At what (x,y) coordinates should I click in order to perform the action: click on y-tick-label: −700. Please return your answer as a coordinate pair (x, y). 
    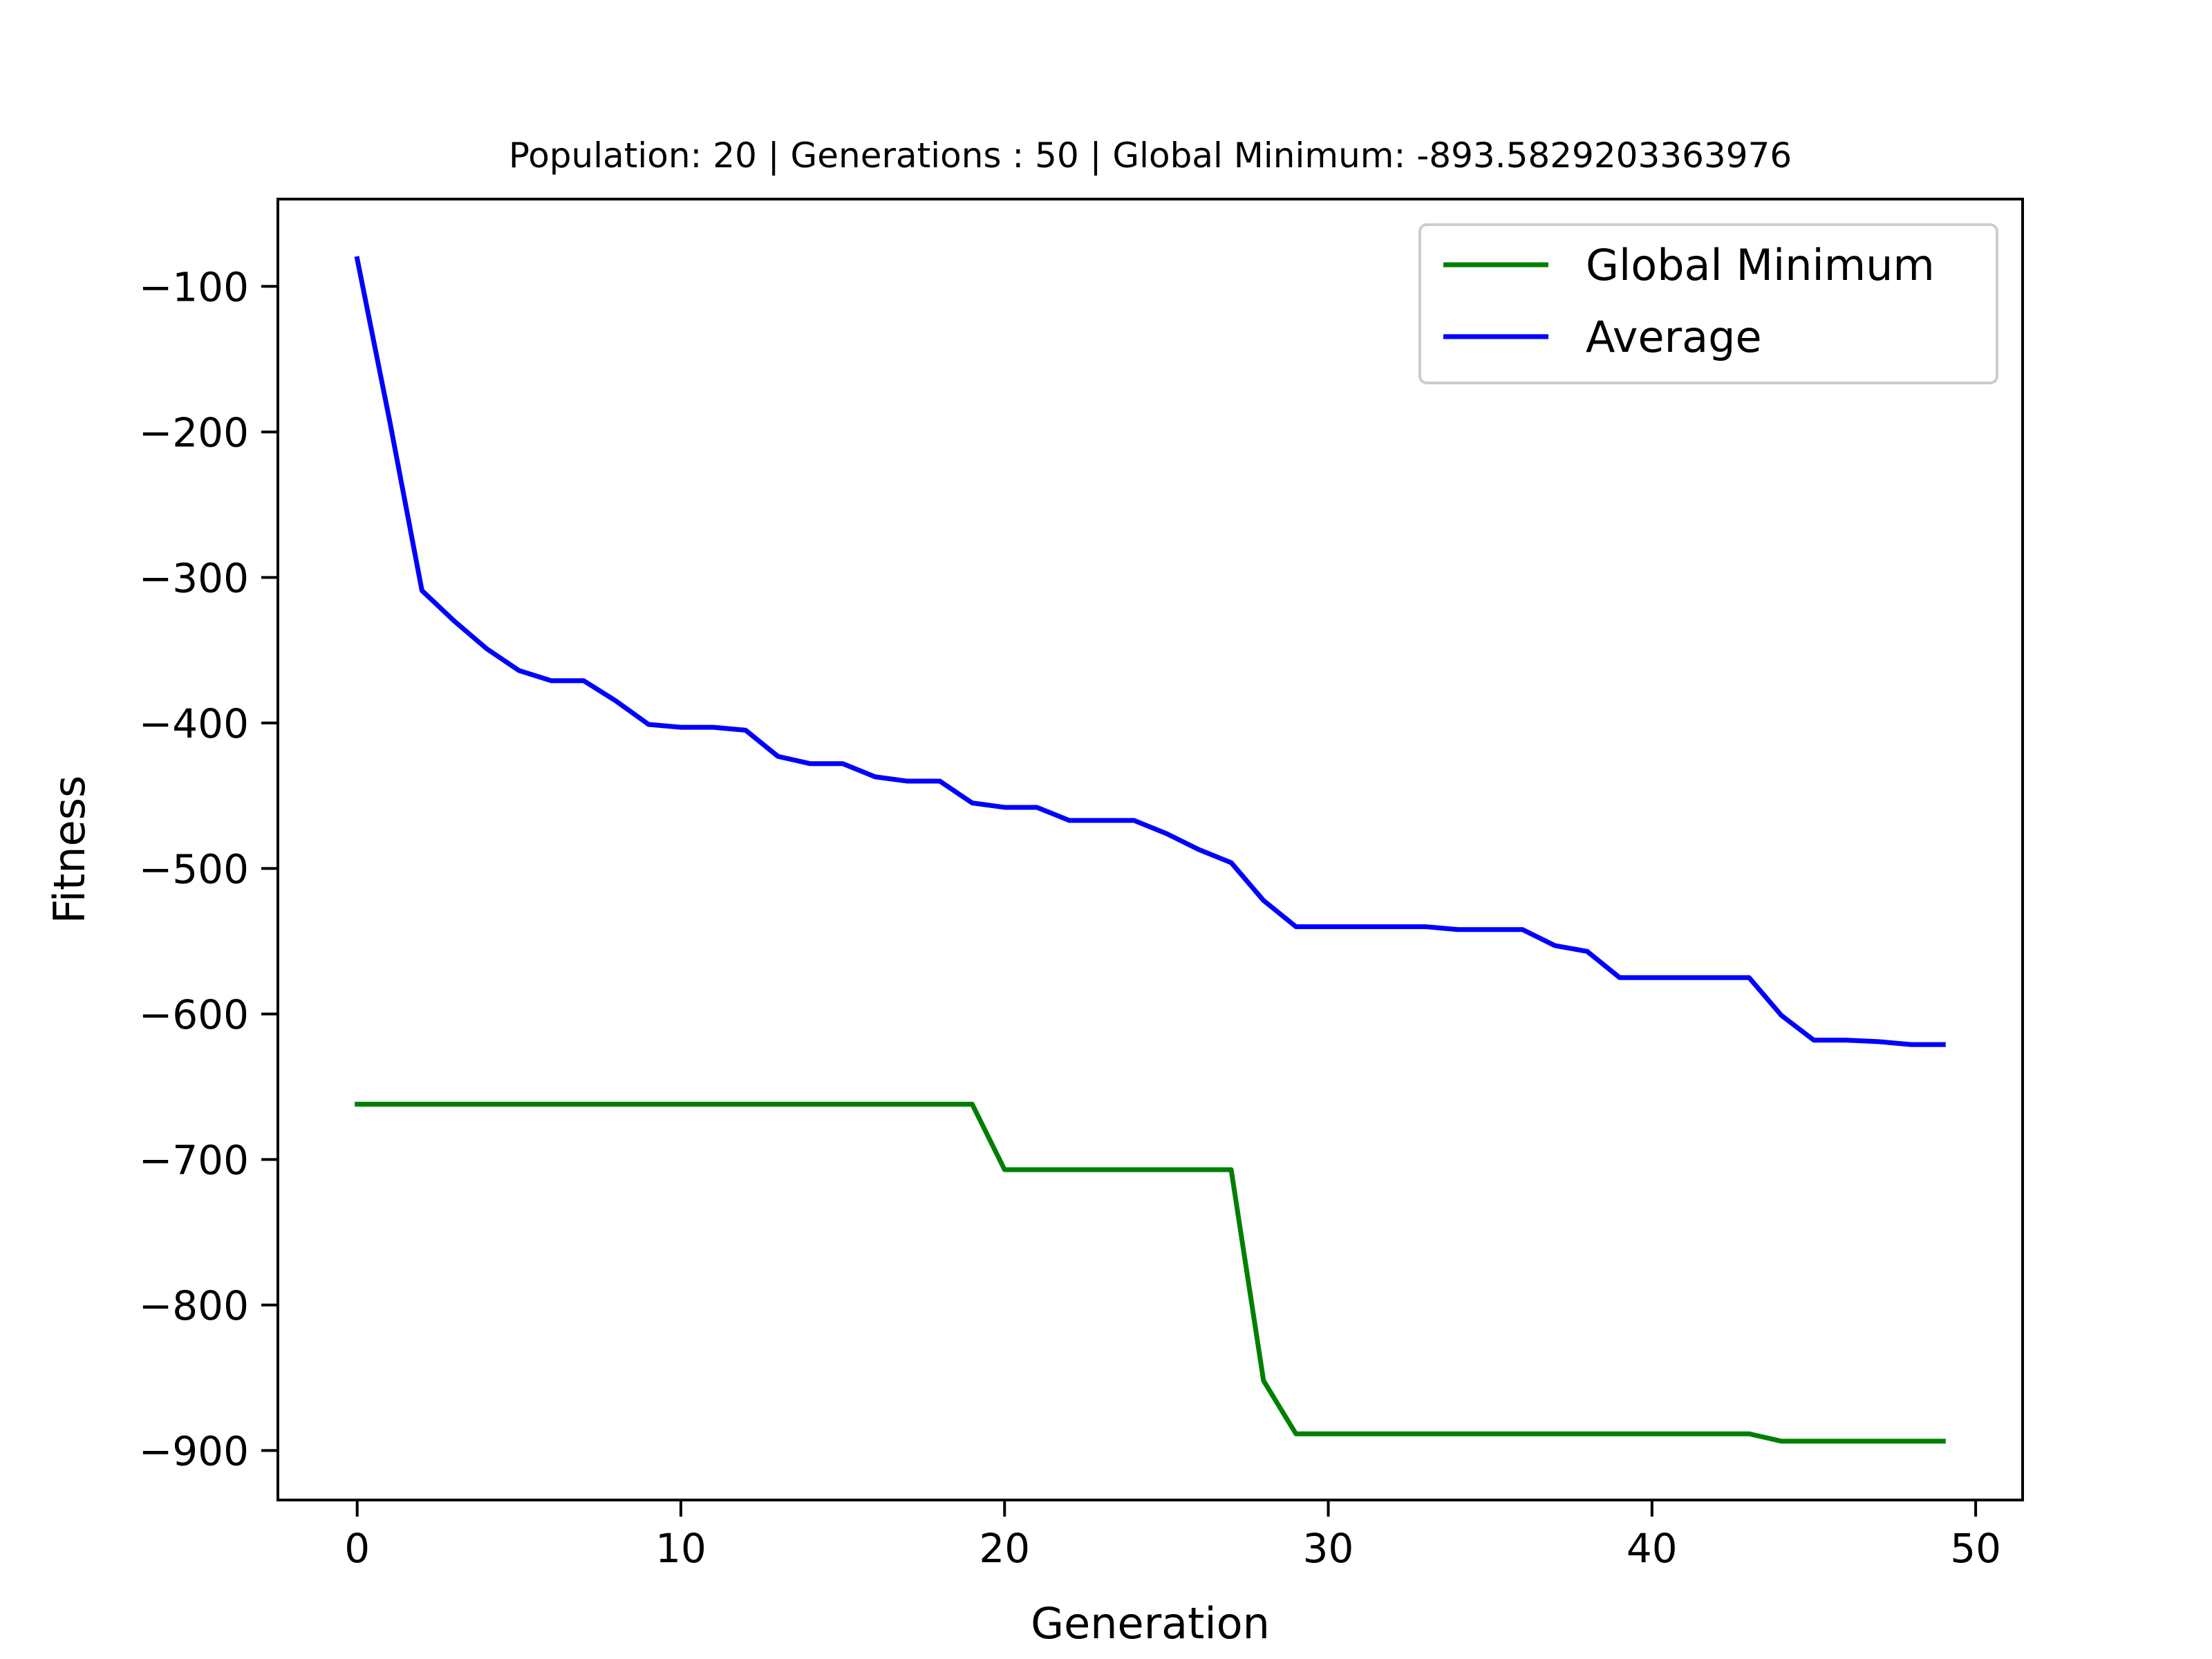
    Looking at the image, I should click on (194, 1159).